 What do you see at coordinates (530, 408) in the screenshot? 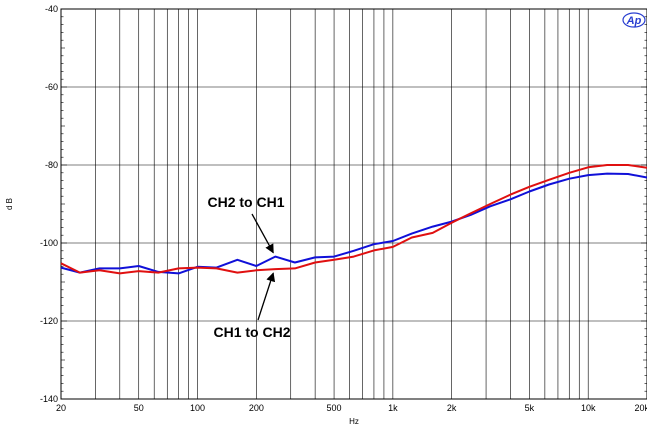
I see `x-tick-label: 5k` at bounding box center [530, 408].